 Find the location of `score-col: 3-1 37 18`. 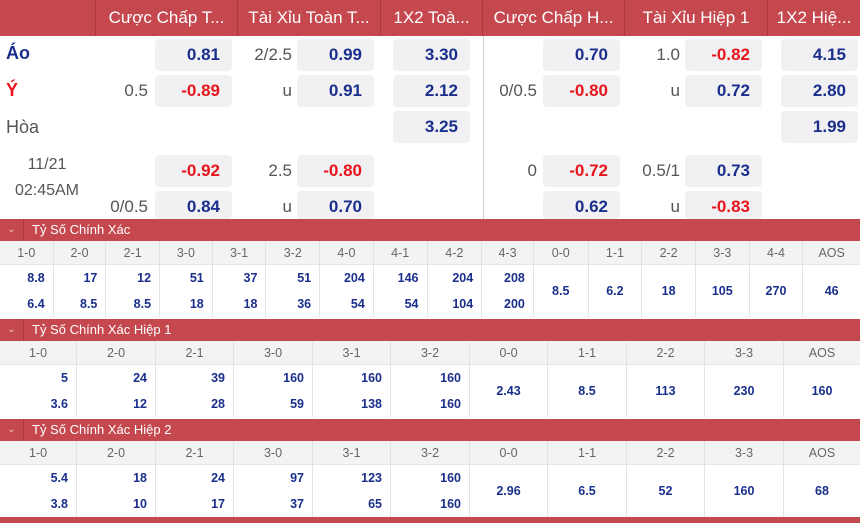

score-col: 3-1 37 18 is located at coordinates (239, 279).